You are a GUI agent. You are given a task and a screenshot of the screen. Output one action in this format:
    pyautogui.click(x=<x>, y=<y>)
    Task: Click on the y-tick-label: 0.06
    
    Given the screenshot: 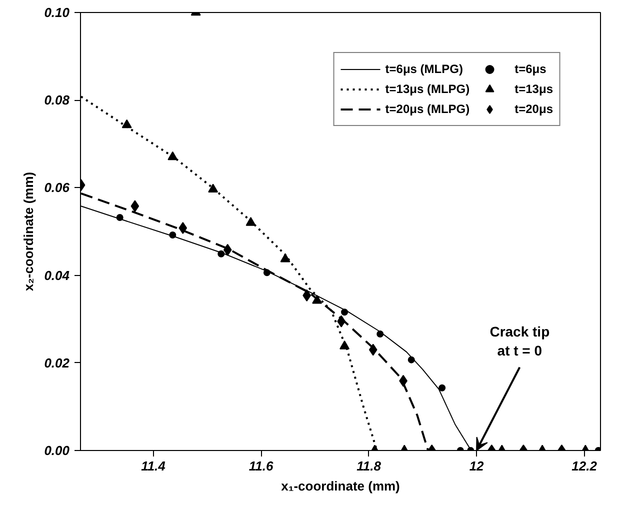 What is the action you would take?
    pyautogui.click(x=57, y=188)
    